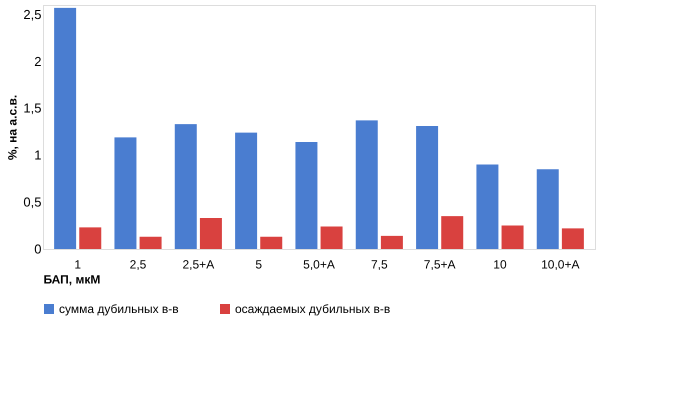 Image resolution: width=683 pixels, height=419 pixels. What do you see at coordinates (38, 249) in the screenshot?
I see `y-tick-label: 0` at bounding box center [38, 249].